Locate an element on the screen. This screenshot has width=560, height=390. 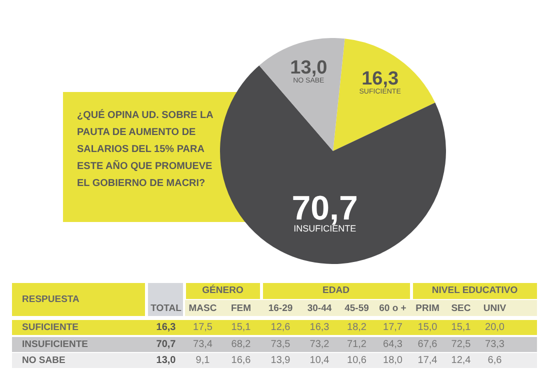
data-label: 67,6 is located at coordinates (427, 344).